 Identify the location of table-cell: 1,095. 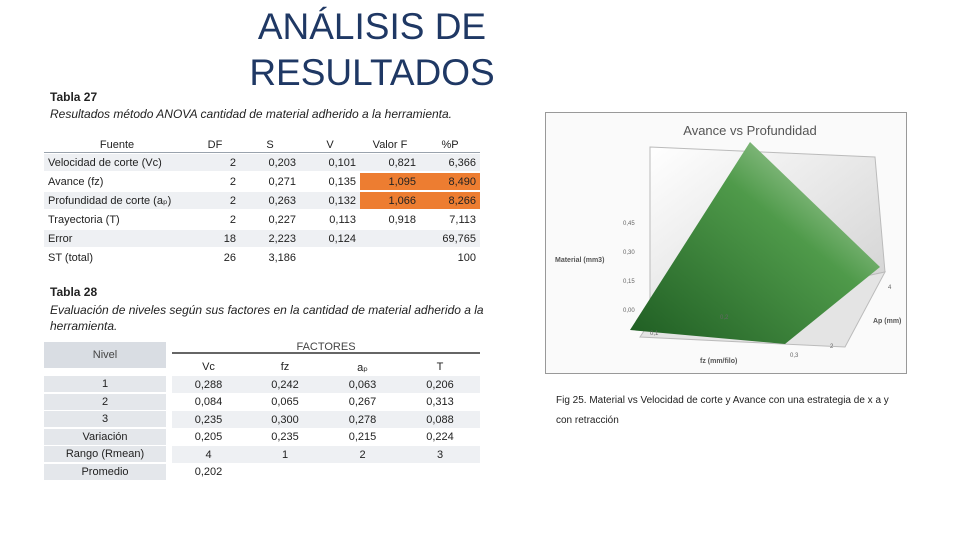
(390, 182).